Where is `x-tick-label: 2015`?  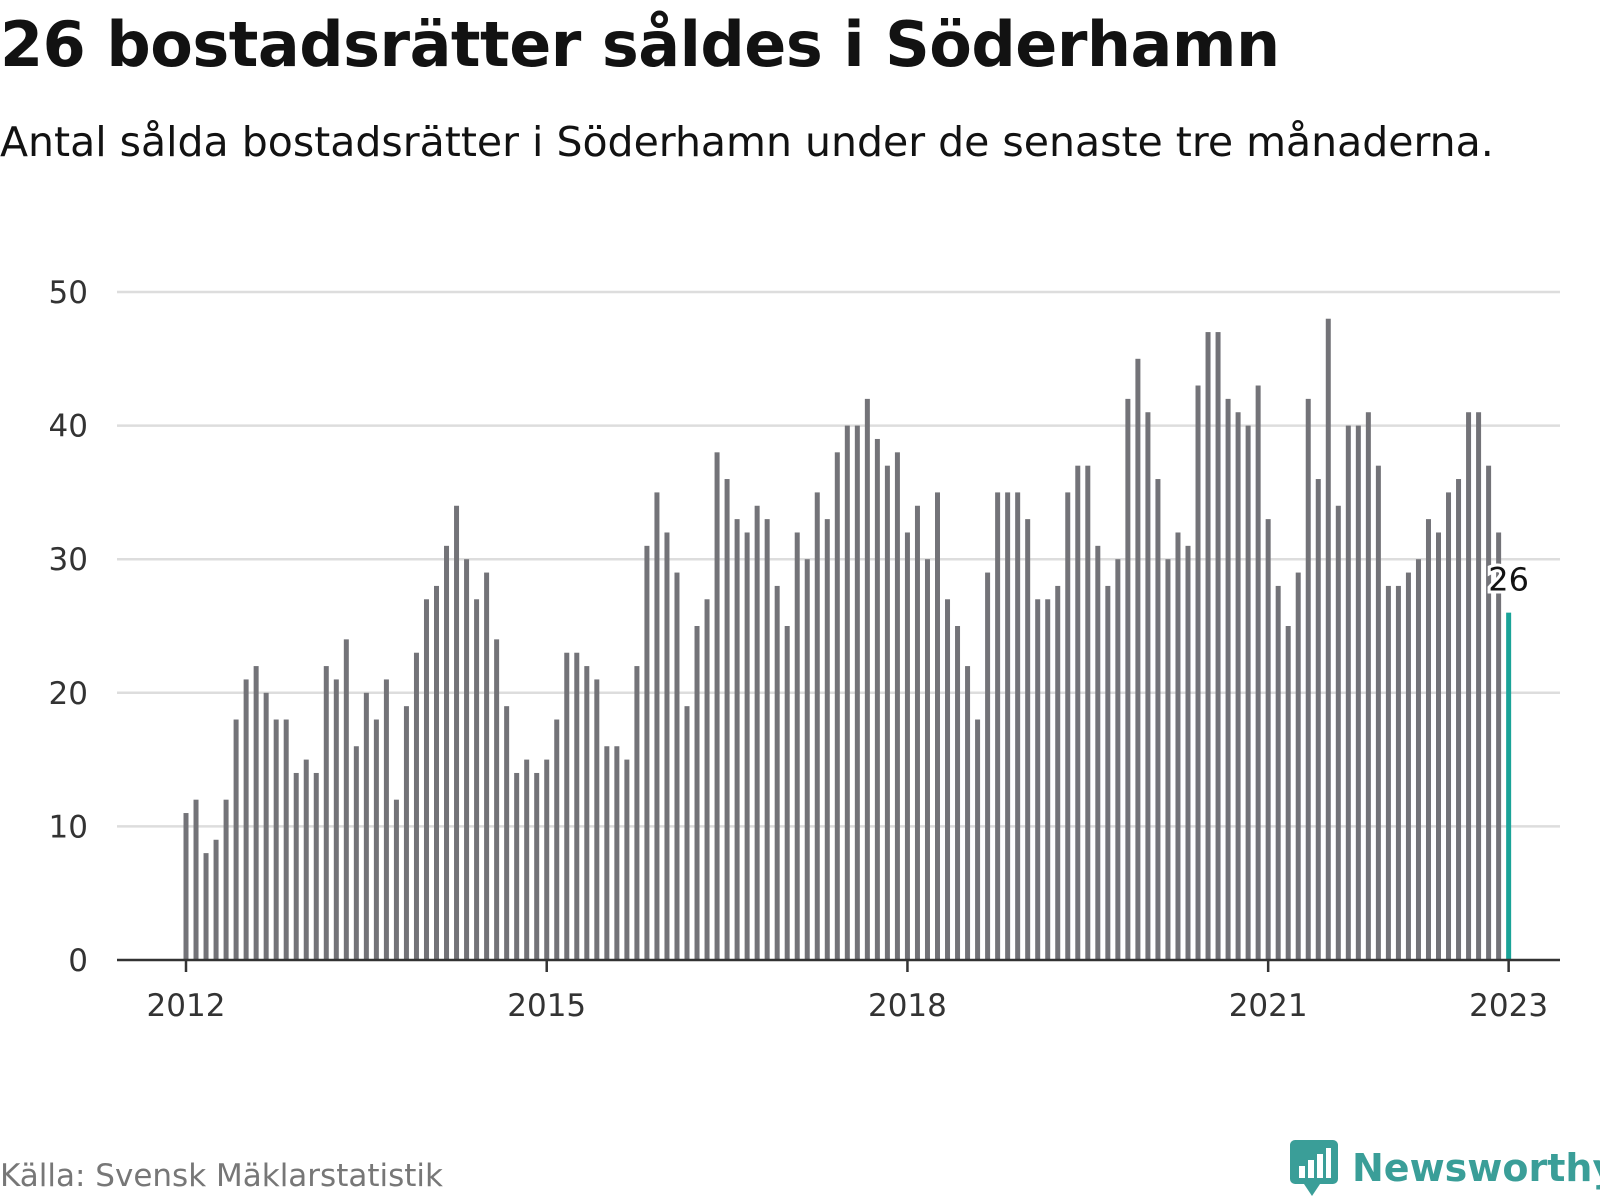 x-tick-label: 2015 is located at coordinates (546, 1006).